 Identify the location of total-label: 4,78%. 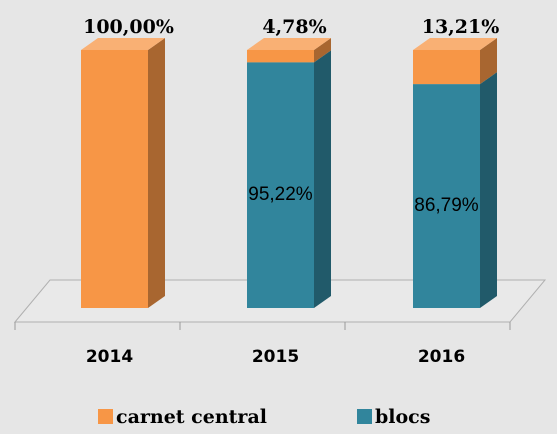
(294, 27).